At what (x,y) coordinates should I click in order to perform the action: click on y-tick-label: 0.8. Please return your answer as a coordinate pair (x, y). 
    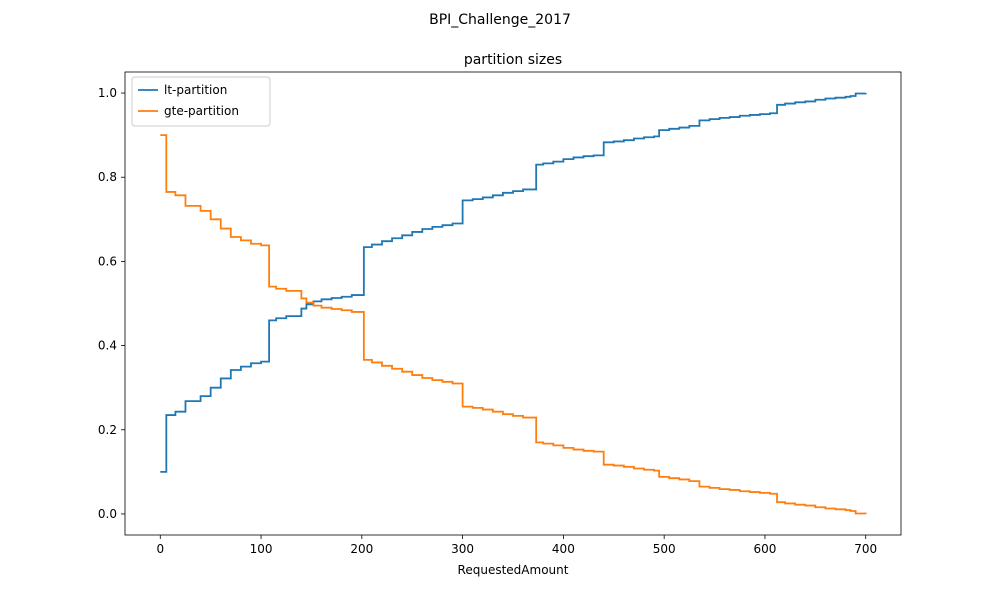
    Looking at the image, I should click on (107, 177).